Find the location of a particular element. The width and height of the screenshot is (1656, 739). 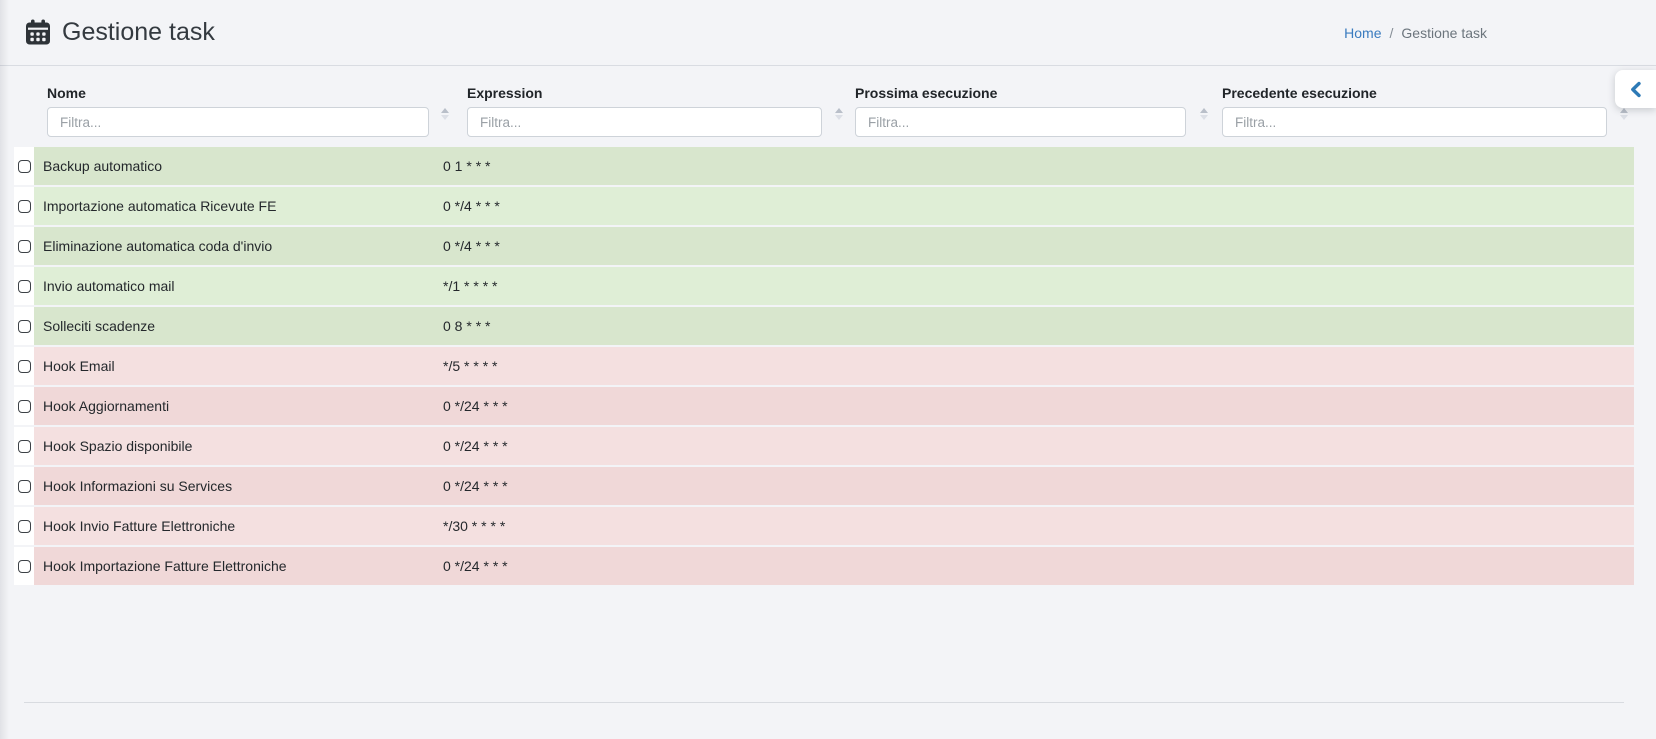

column-header-prossima-esecuzione: Prossima esecuzione is located at coordinates (1012, 111).